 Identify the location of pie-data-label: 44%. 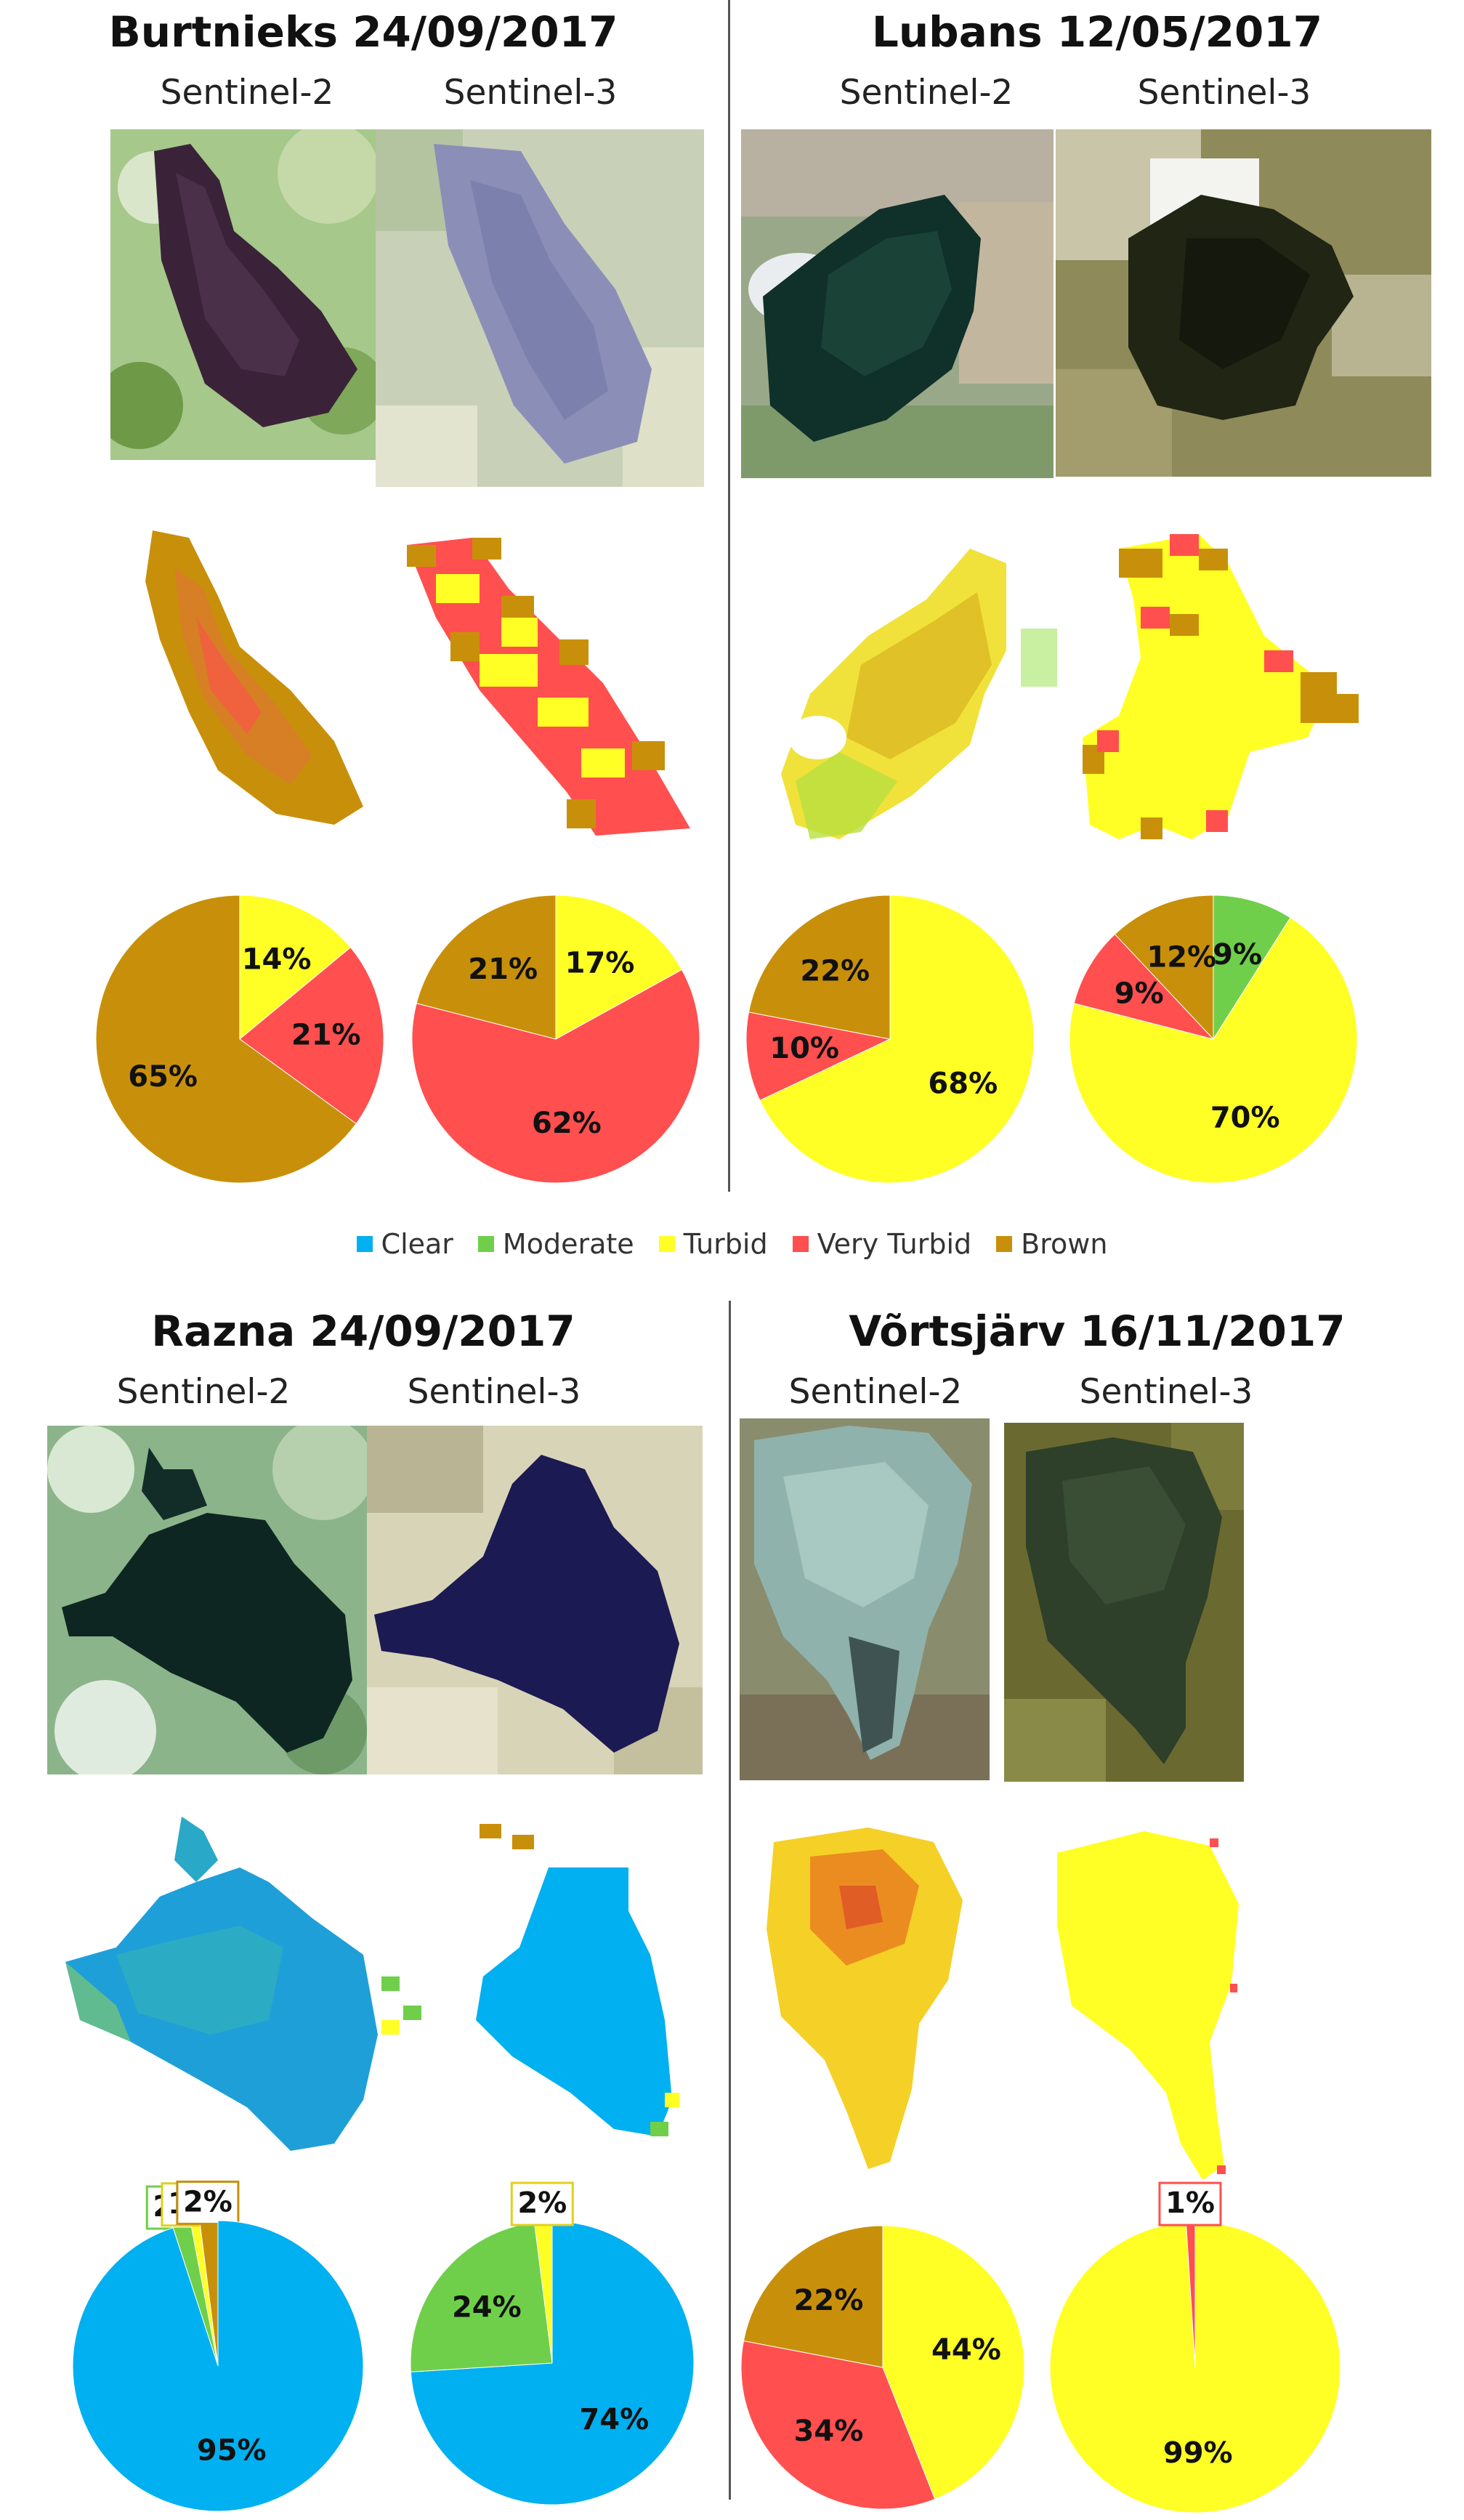
(966, 2350).